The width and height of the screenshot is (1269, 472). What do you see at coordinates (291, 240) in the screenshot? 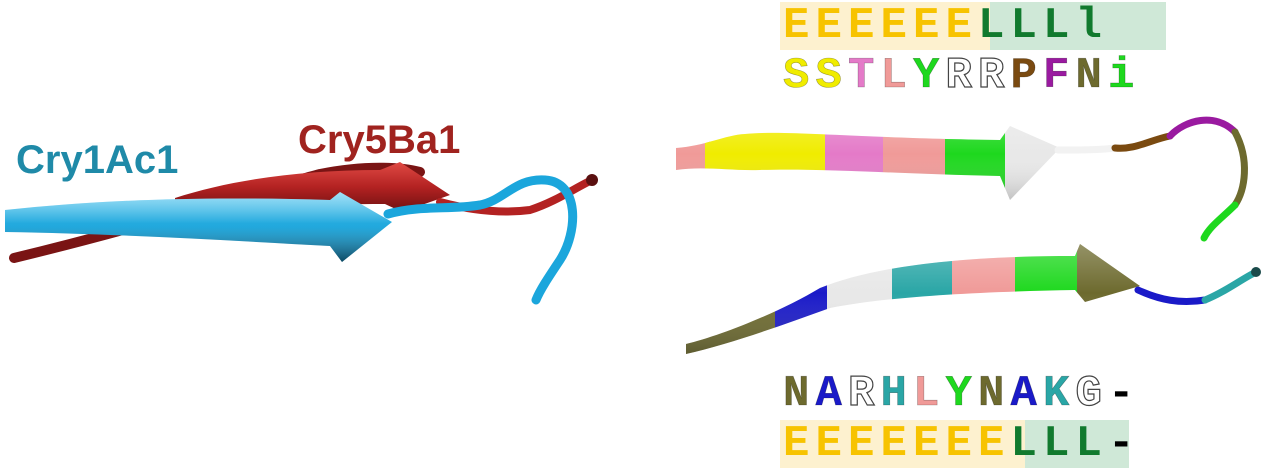
I see `cry1ac1-ribbon` at bounding box center [291, 240].